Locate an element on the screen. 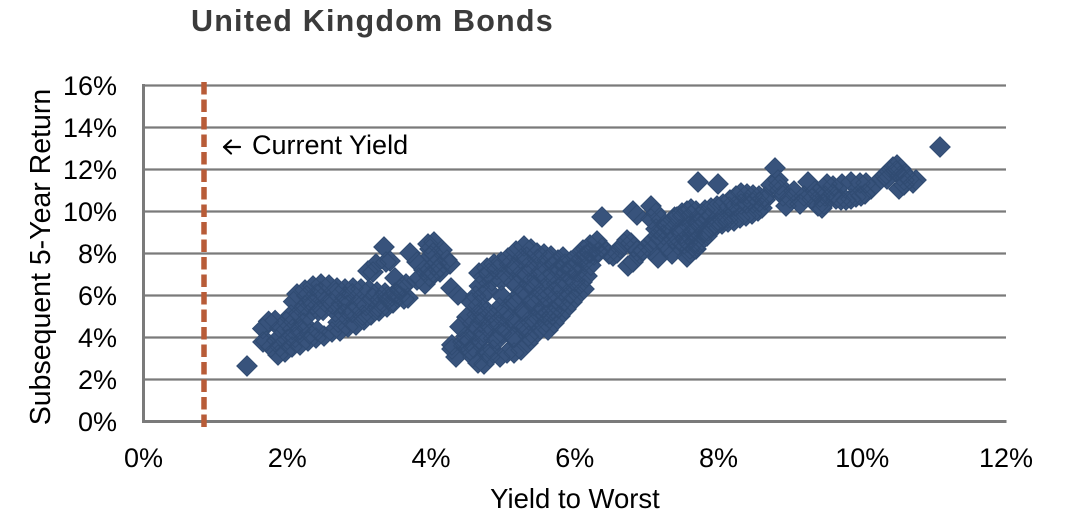 This screenshot has width=1081, height=517. svg-text: 14% is located at coordinates (90, 128).